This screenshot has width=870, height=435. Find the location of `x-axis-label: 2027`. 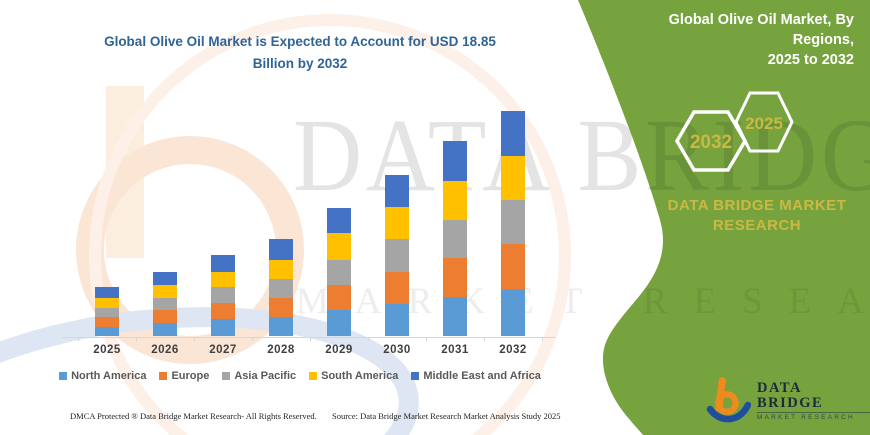

x-axis-label: 2027 is located at coordinates (223, 350).